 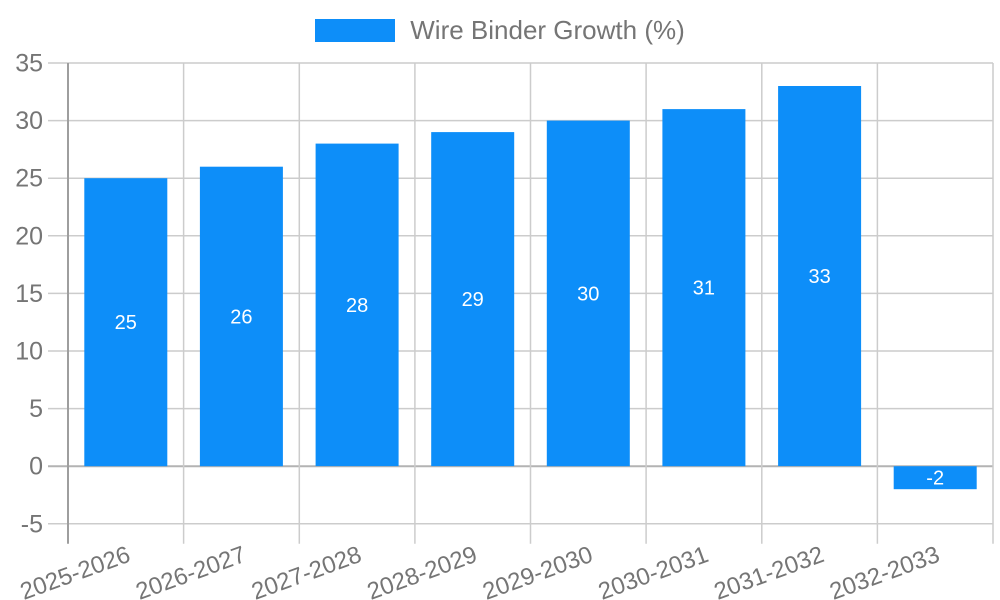 I want to click on bar-value-label-2027-2028: 28, so click(x=357, y=306).